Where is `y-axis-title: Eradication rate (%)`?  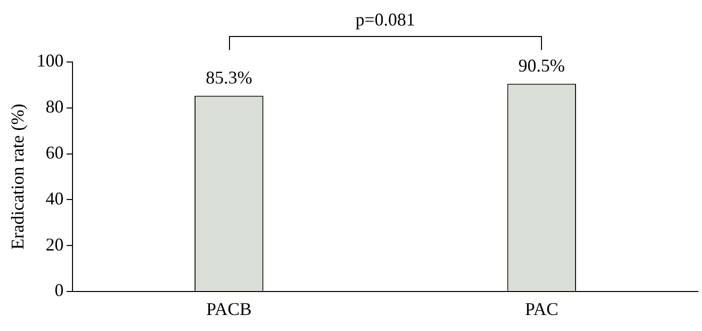
y-axis-title: Eradication rate (%) is located at coordinates (18, 177).